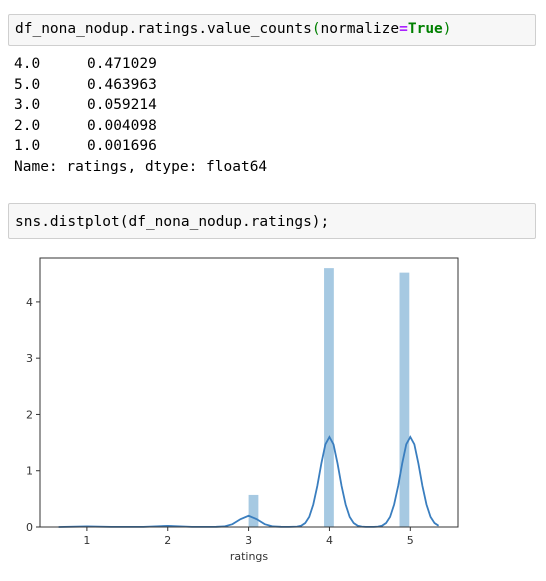  What do you see at coordinates (27, 84) in the screenshot?
I see `row-index: 5.0` at bounding box center [27, 84].